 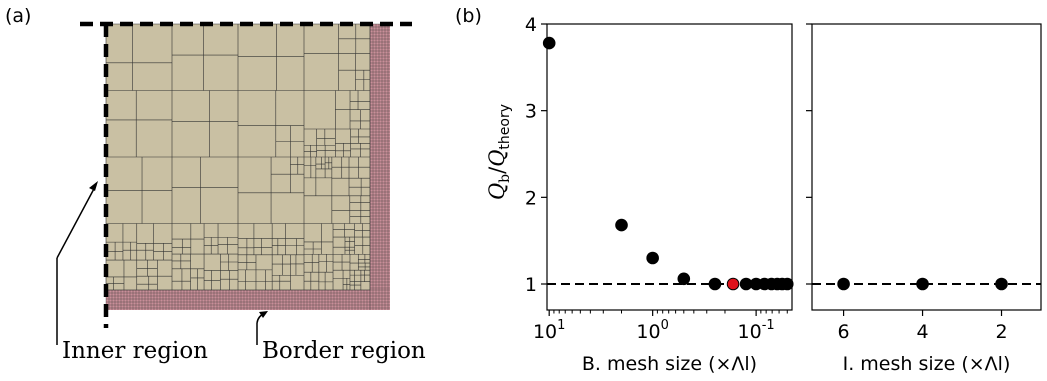 I want to click on highlight-point, so click(x=733, y=284).